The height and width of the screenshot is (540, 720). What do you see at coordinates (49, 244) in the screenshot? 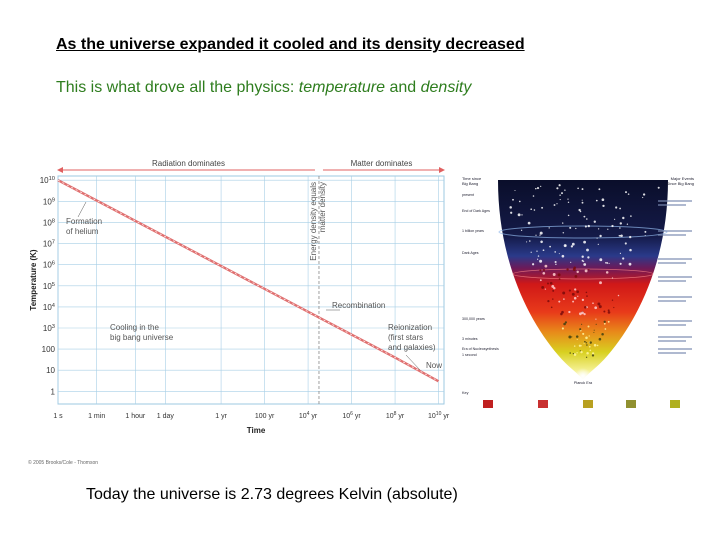
I see `y-tick-label: 107` at bounding box center [49, 244].